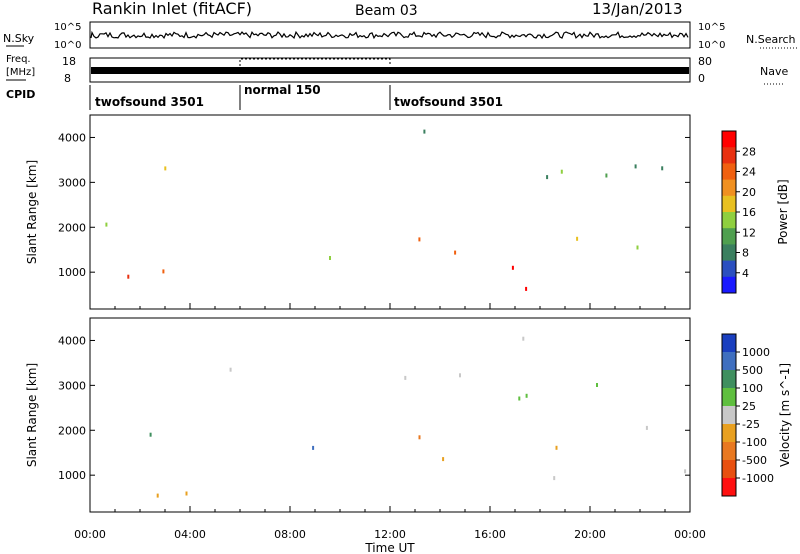  I want to click on y-tick-label: 2000, so click(72, 227).